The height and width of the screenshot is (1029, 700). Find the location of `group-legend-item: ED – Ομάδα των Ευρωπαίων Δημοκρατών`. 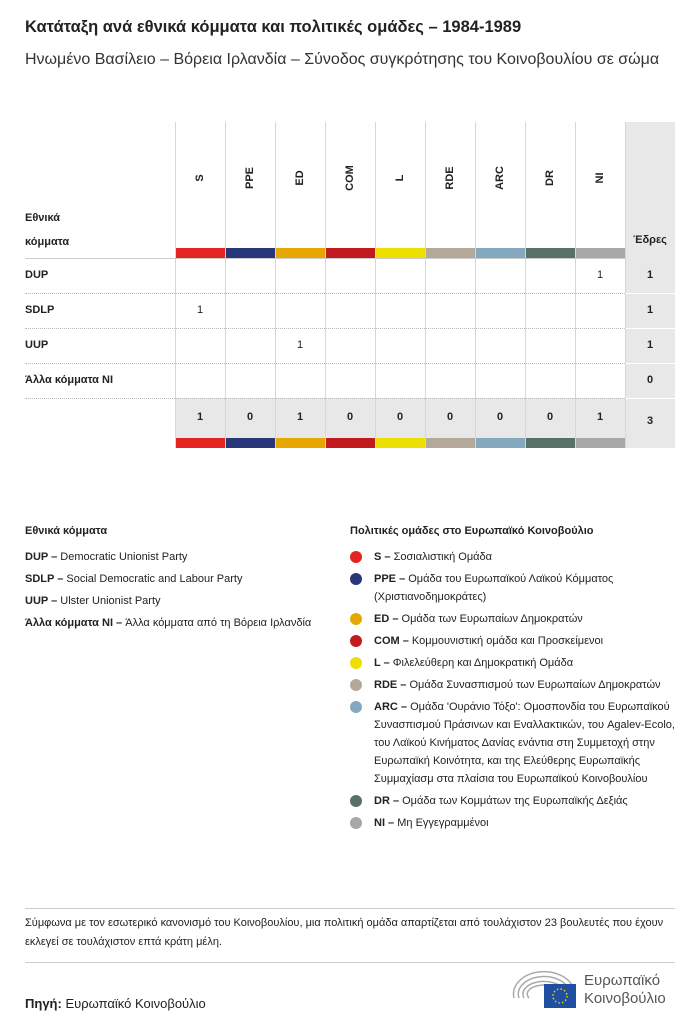

group-legend-item: ED – Ομάδα των Ευρωπαίων Δημοκρατών is located at coordinates (515, 619).